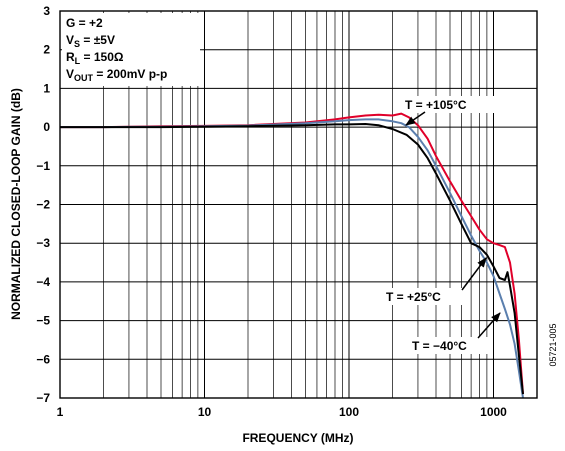 The image size is (565, 451). I want to click on condition-gain: G = +2, so click(84, 23).